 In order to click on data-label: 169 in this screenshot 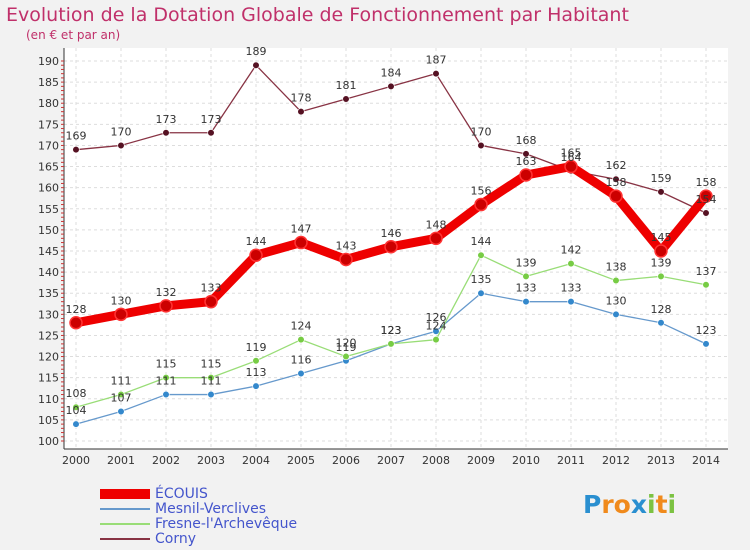, I will do `click(76, 136)`.